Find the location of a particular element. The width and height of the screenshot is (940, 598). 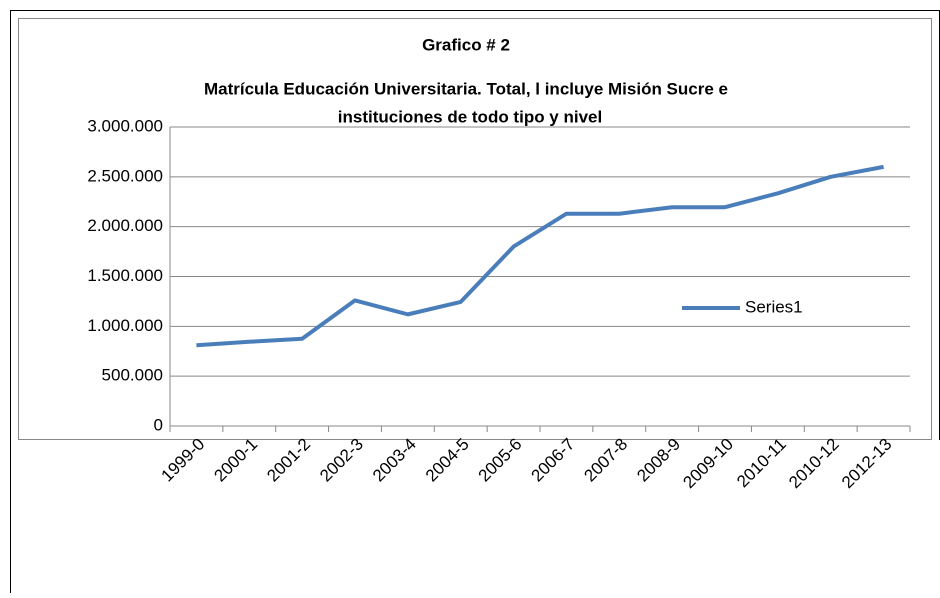

x-tick-label: 2002-3 is located at coordinates (341, 460).